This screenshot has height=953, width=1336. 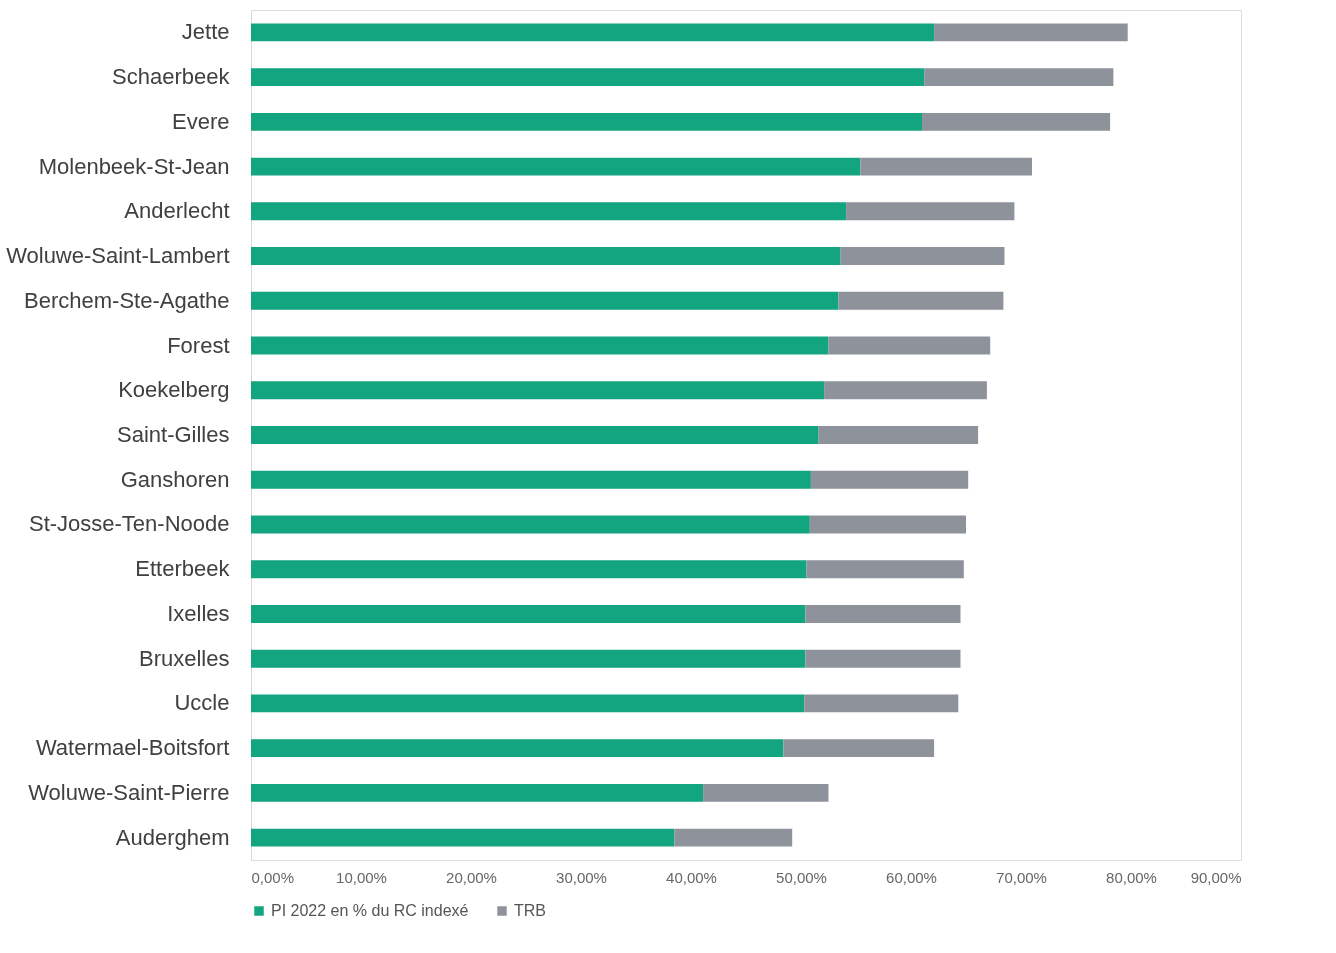 I want to click on x-tick-label: 0,00%, so click(x=273, y=877).